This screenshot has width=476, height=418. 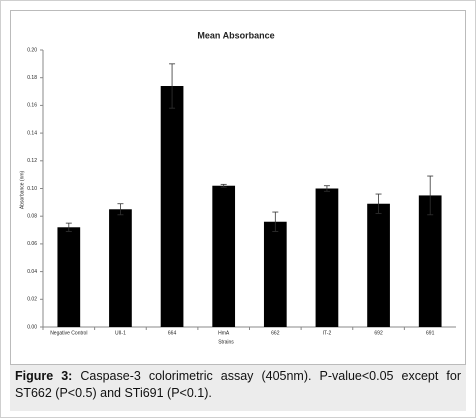 I want to click on x-tick-label: HmA, so click(x=224, y=333).